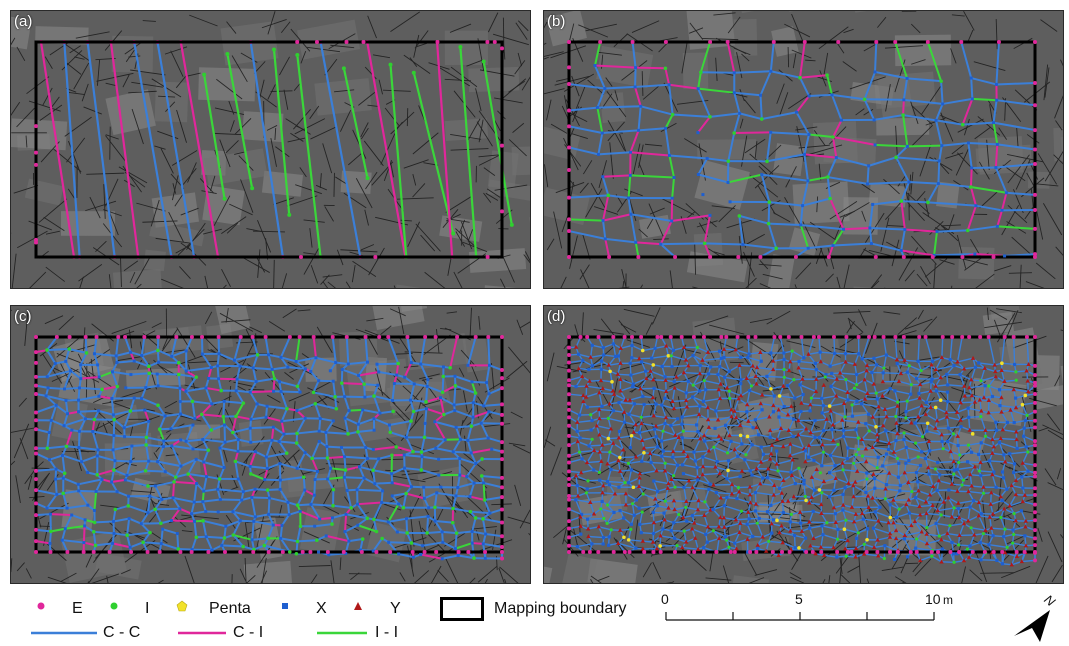 Image resolution: width=1069 pixels, height=646 pixels. I want to click on legend-i-symbol, so click(114, 606).